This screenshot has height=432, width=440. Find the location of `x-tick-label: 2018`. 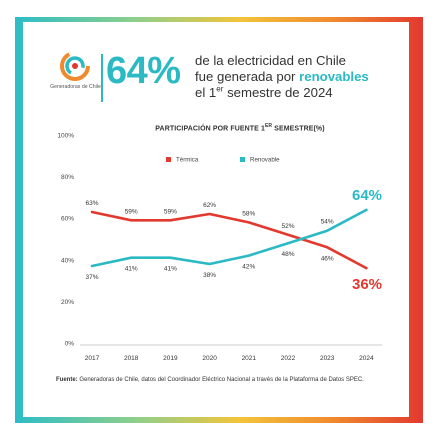

x-tick-label: 2018 is located at coordinates (131, 358).